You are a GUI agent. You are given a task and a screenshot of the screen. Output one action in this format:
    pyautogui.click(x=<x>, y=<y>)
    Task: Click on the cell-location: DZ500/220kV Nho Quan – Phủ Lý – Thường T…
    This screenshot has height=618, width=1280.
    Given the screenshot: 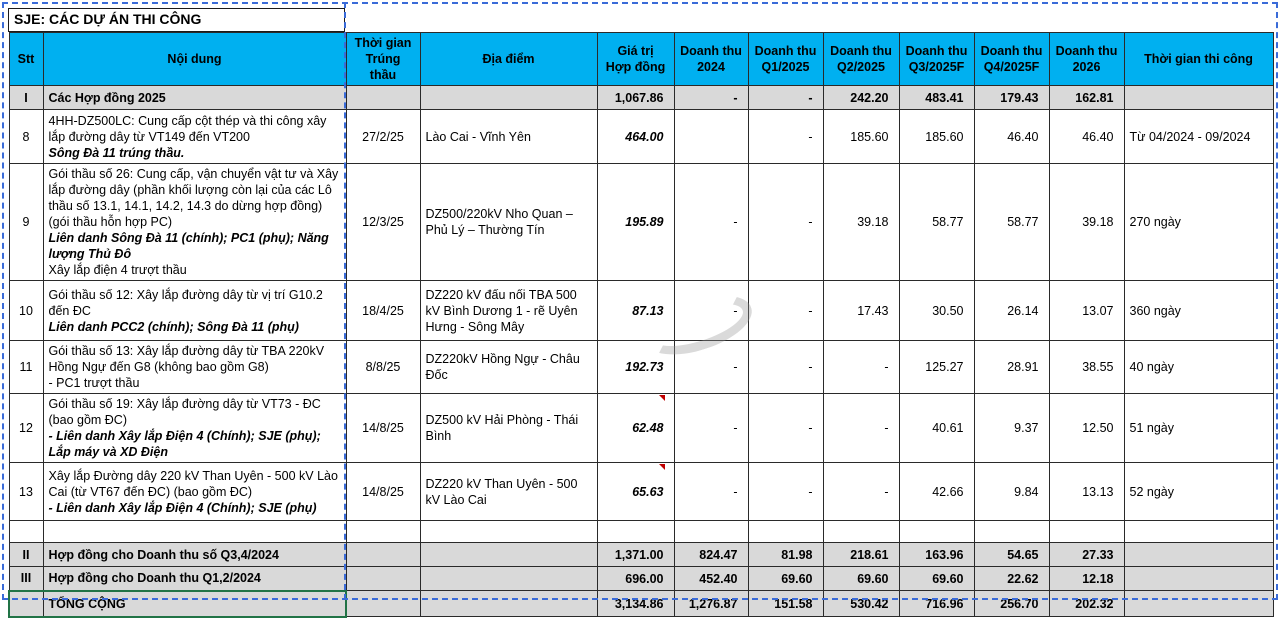 What is the action you would take?
    pyautogui.click(x=508, y=222)
    